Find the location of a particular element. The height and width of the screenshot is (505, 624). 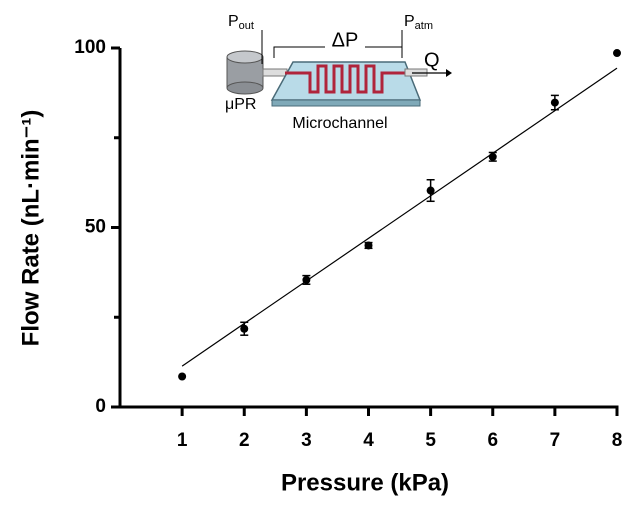

y-tick-label: 50 is located at coordinates (95, 227).